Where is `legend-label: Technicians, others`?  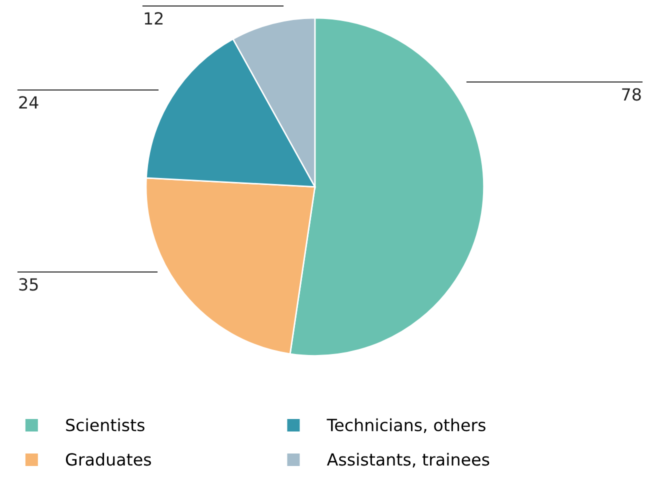 legend-label: Technicians, others is located at coordinates (406, 426).